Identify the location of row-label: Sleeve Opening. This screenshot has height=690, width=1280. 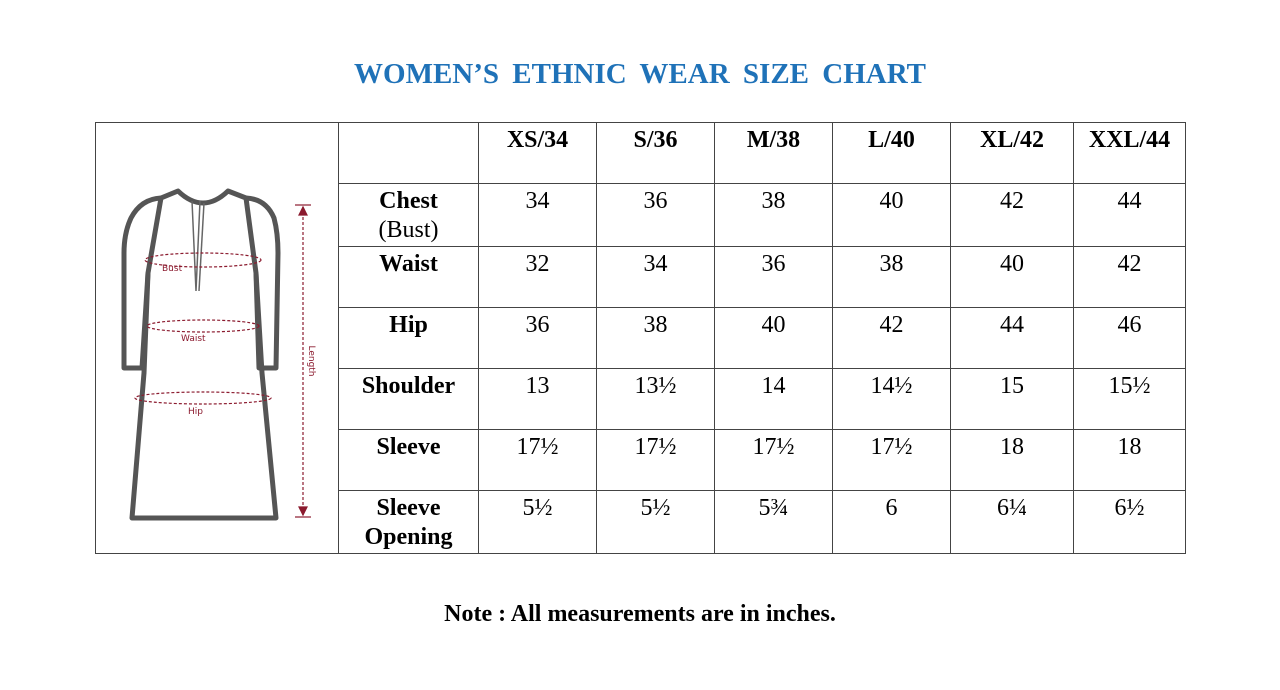
(408, 522).